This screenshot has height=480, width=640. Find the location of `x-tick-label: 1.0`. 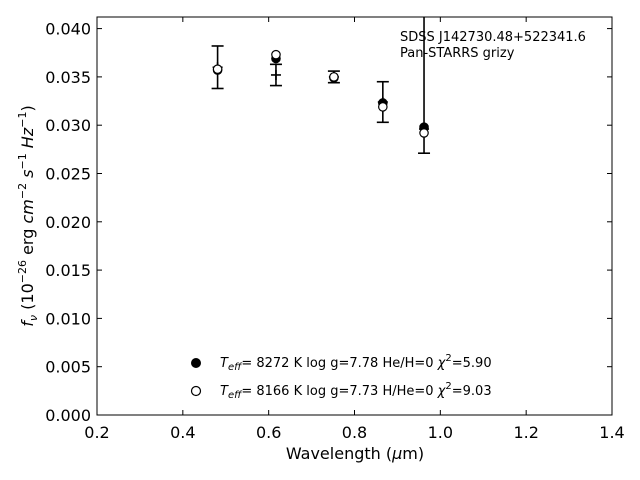

x-tick-label: 1.0 is located at coordinates (440, 432).